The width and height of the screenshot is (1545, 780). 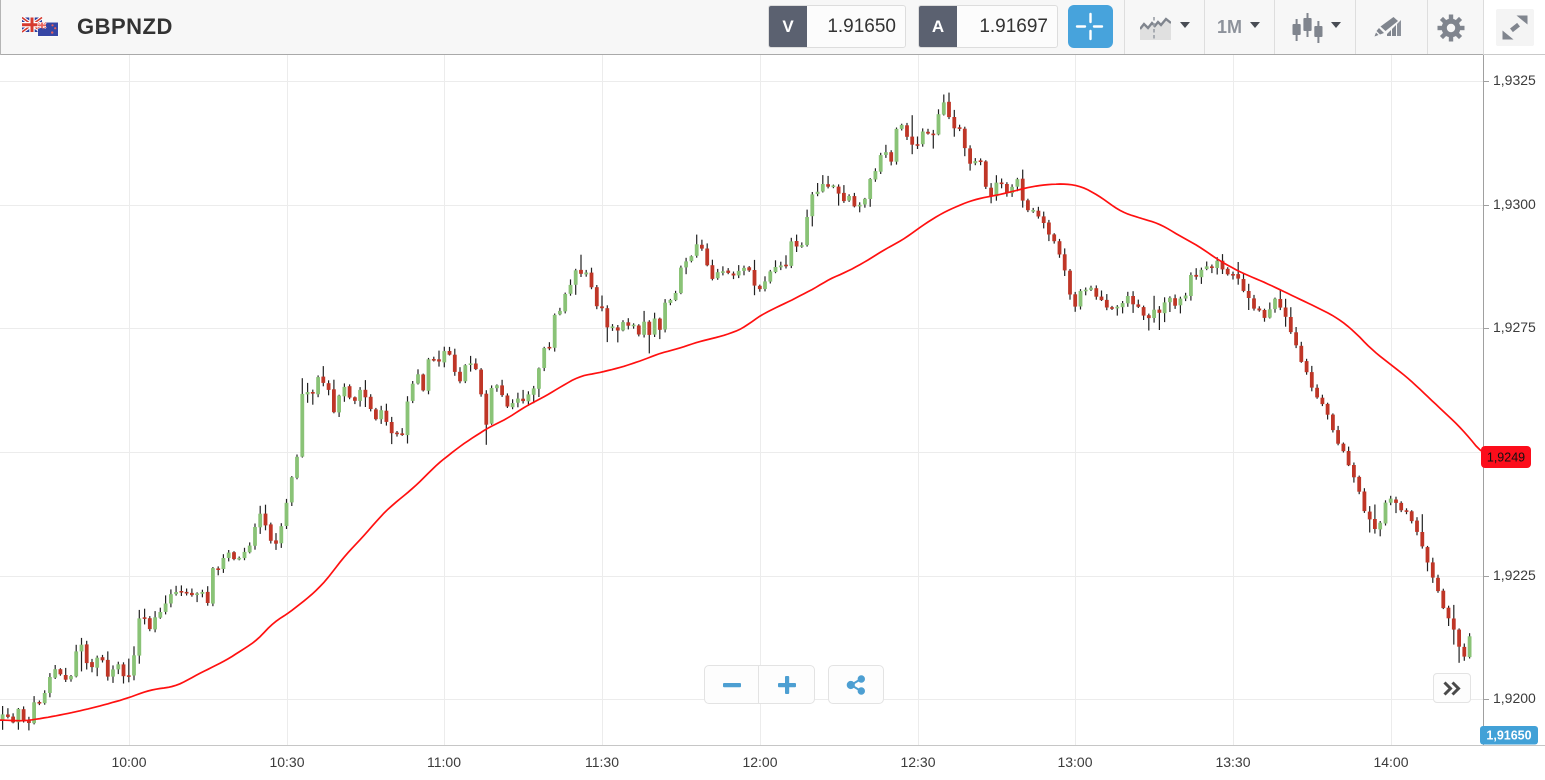 What do you see at coordinates (759, 762) in the screenshot?
I see `svg-text: 12:00` at bounding box center [759, 762].